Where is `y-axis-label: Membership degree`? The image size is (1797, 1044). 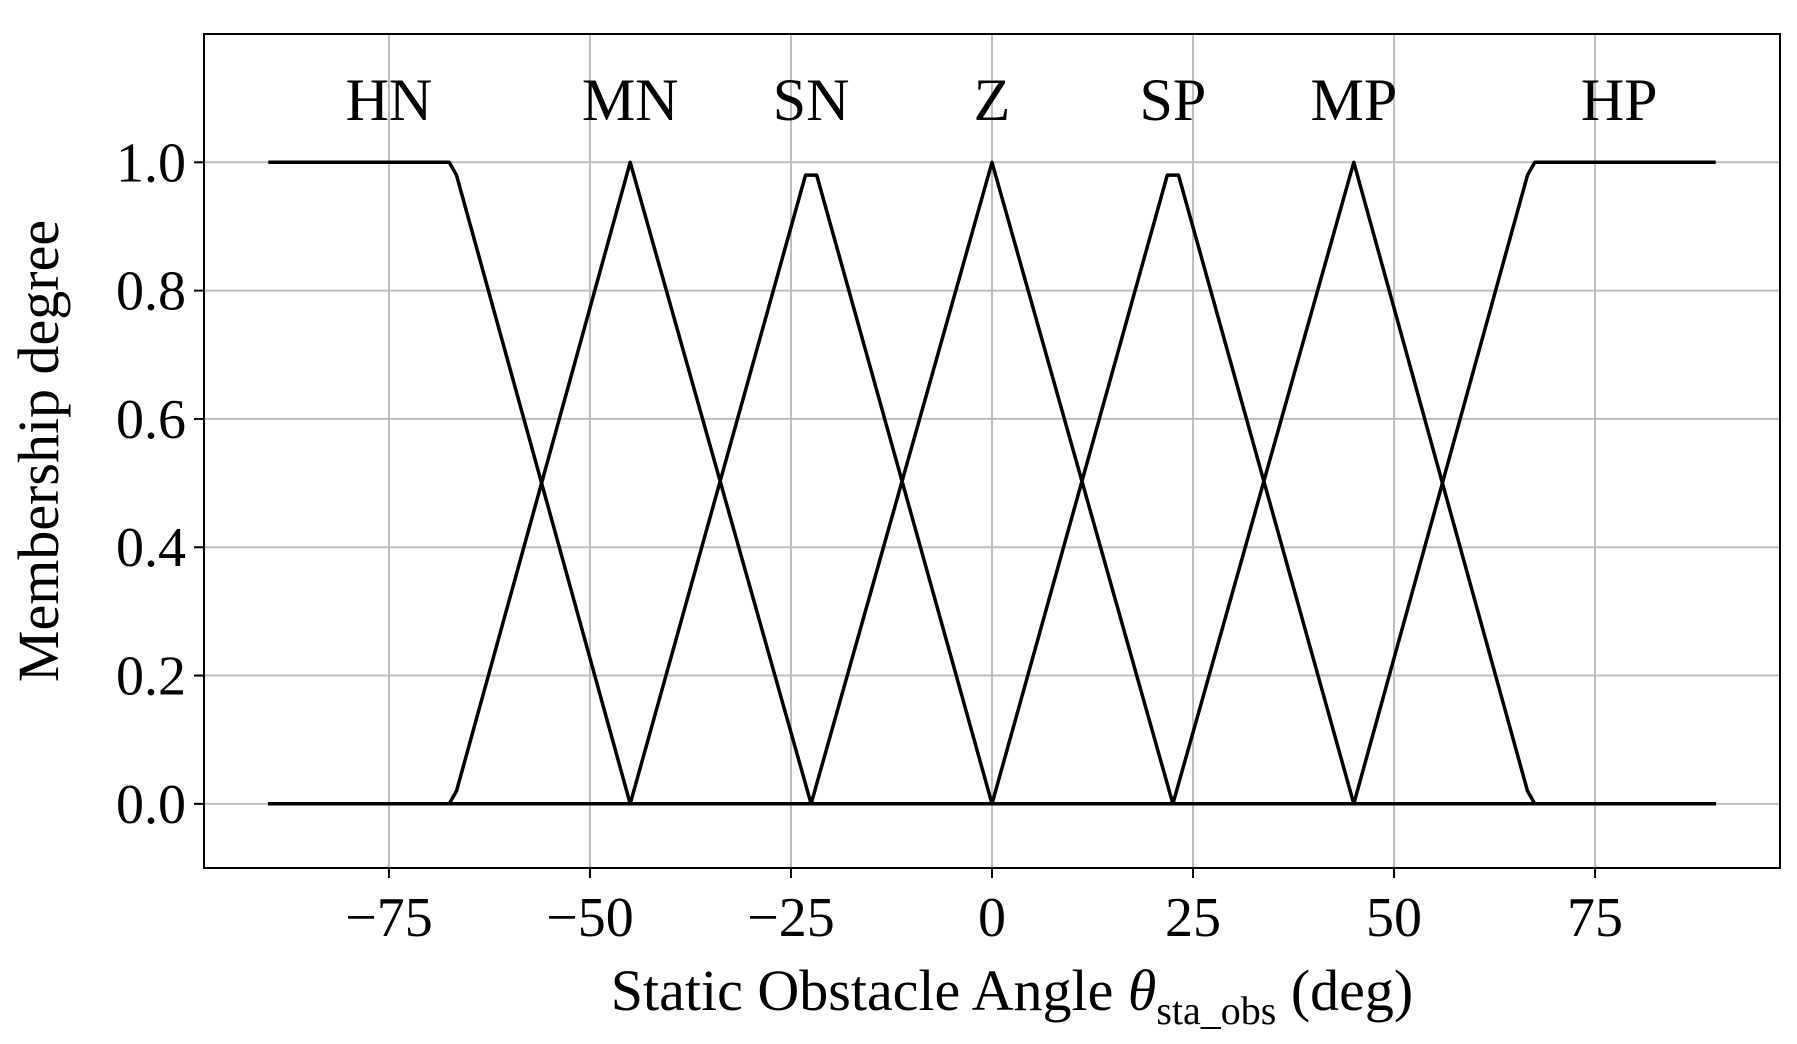
y-axis-label: Membership degree is located at coordinates (38, 451).